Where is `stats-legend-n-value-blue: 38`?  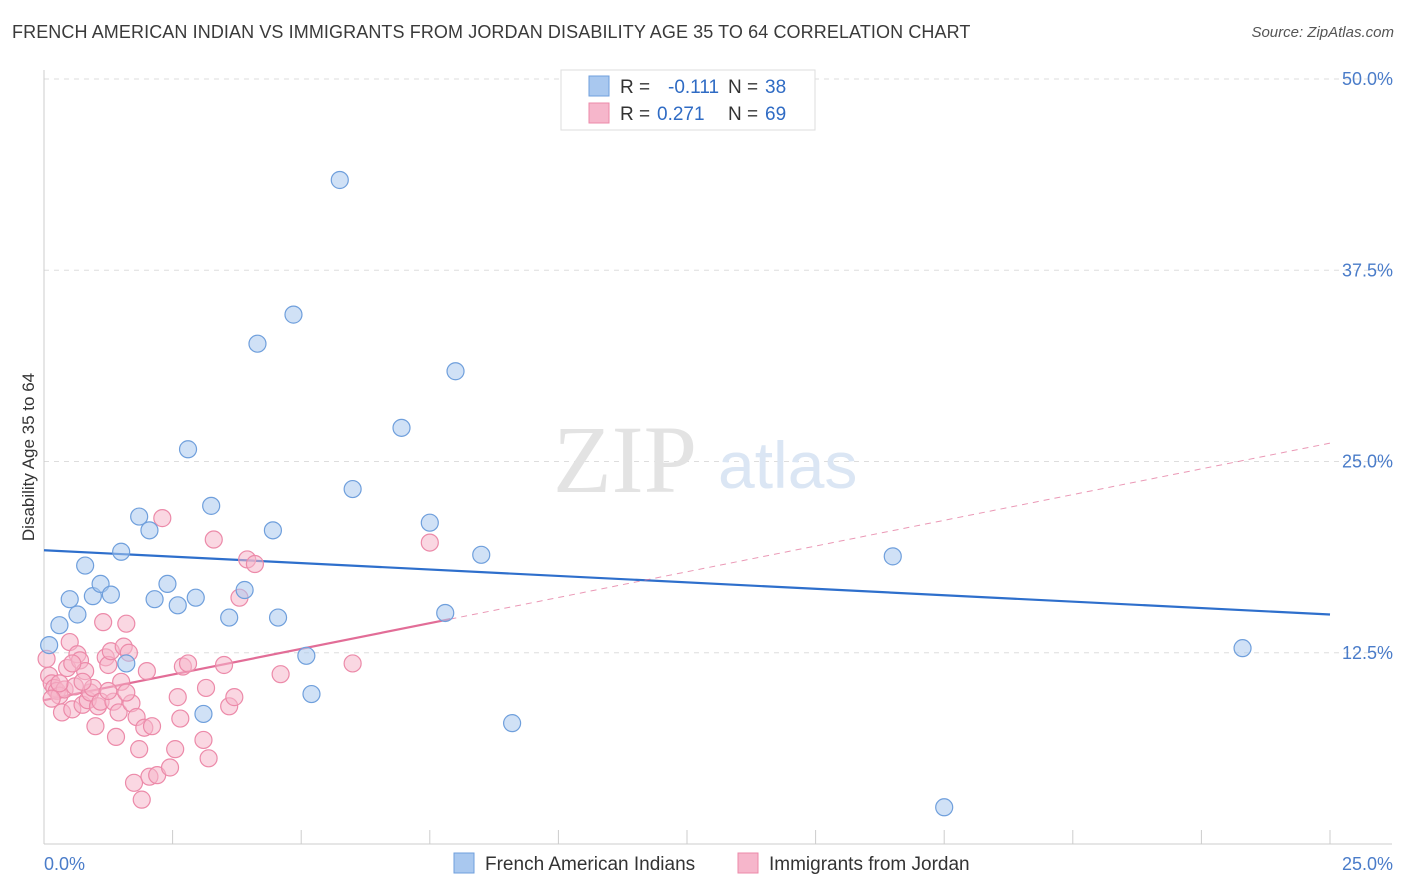 stats-legend-n-value-blue: 38 is located at coordinates (775, 87).